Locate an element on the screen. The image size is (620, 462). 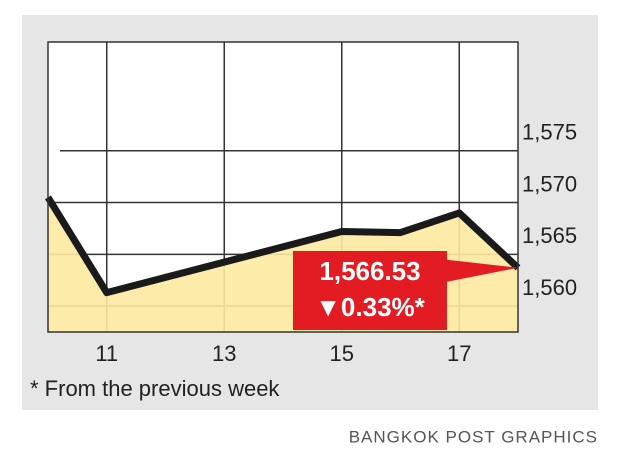
x-tick-label: 11 is located at coordinates (106, 353).